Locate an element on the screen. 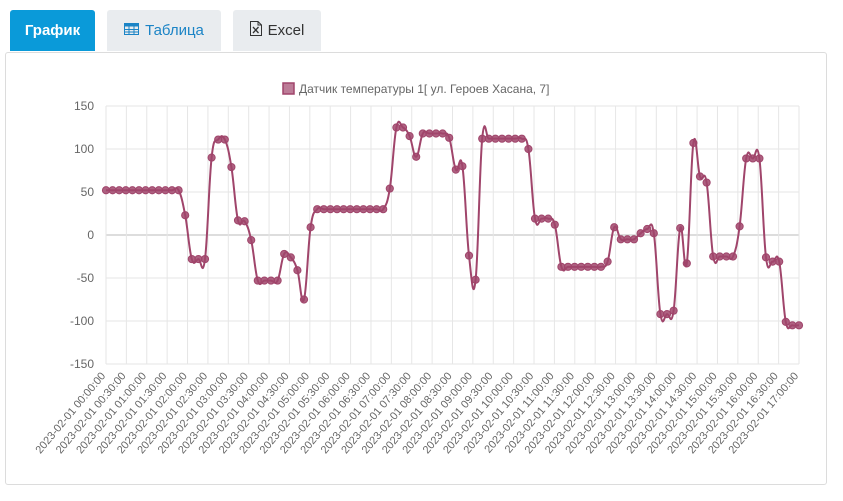  y-tick-label: 0 is located at coordinates (90, 235).